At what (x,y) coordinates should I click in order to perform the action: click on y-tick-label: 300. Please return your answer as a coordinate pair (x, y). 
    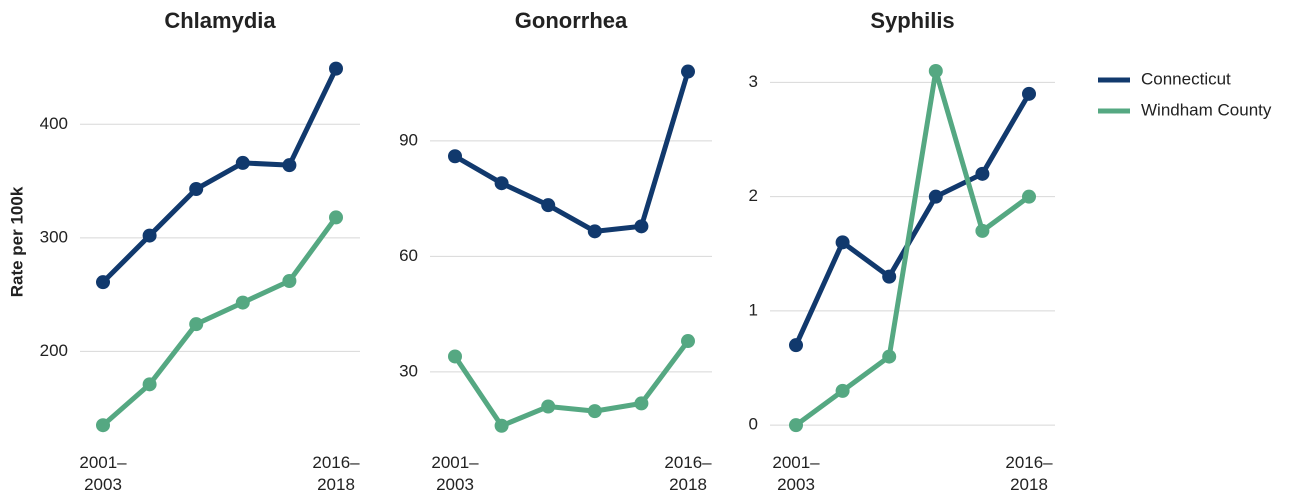
    Looking at the image, I should click on (54, 236).